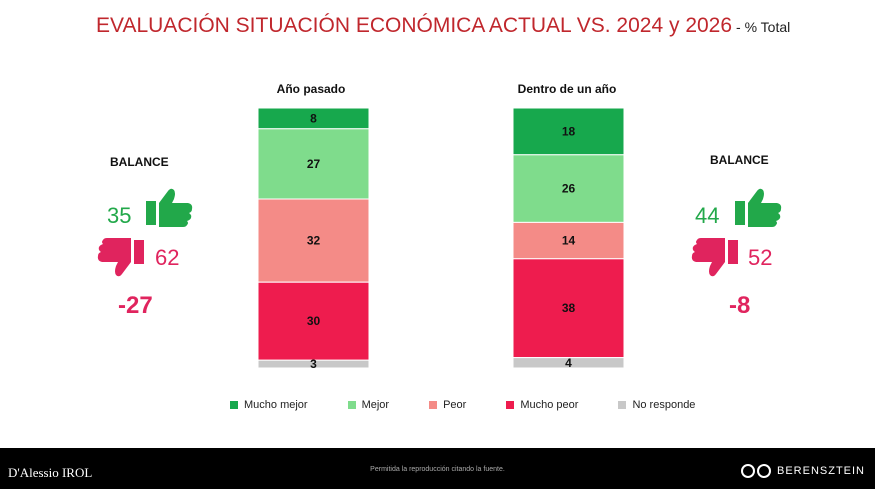 The height and width of the screenshot is (489, 875). I want to click on data-label: 4, so click(568, 363).